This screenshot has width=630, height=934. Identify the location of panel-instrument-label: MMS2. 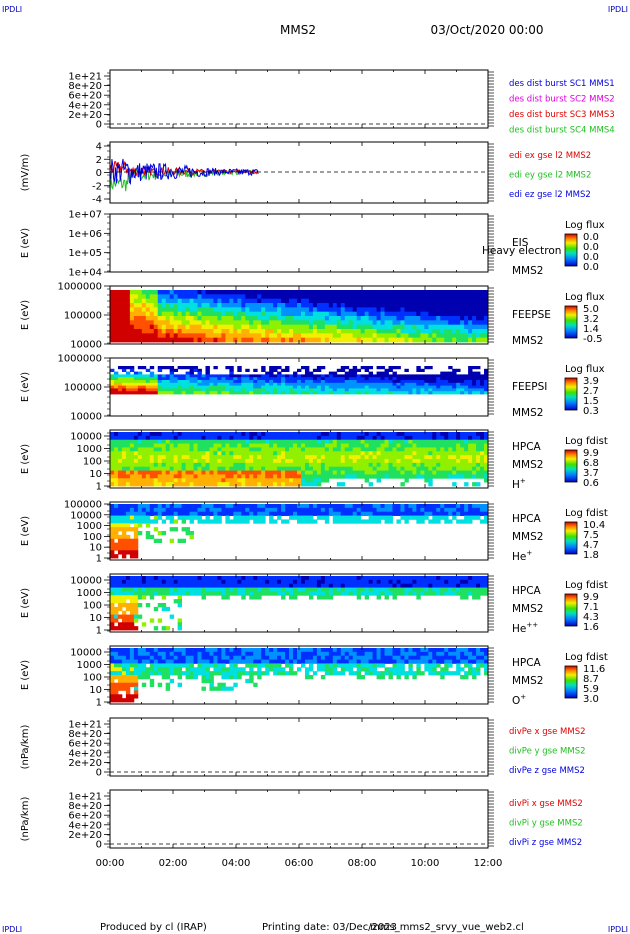
(527, 271).